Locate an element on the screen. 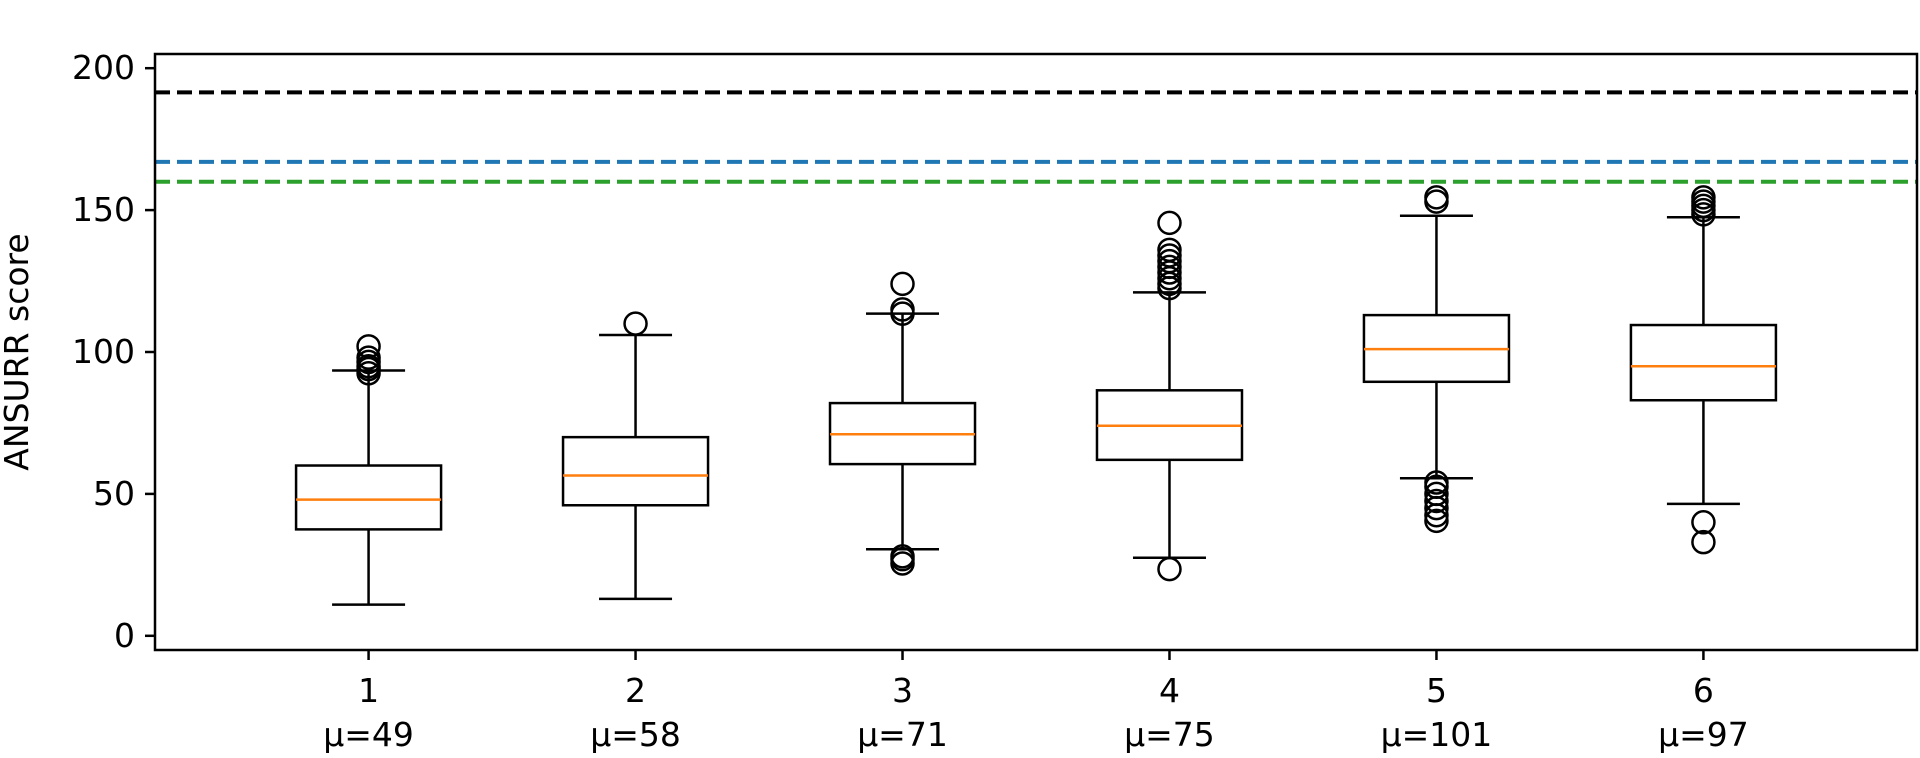  y-tick-label: 150 is located at coordinates (103, 209).